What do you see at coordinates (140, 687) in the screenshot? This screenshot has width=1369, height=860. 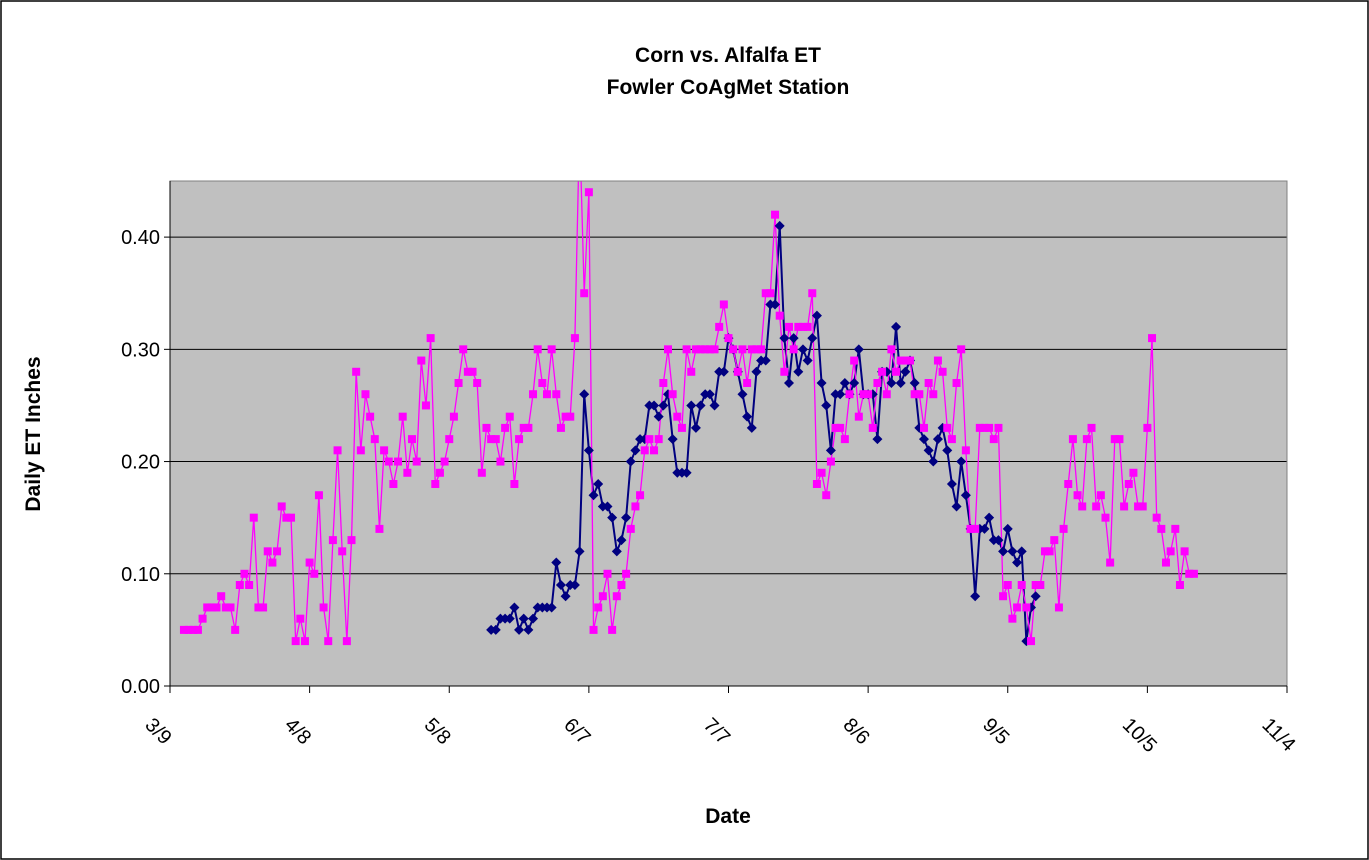 I see `y-tick-label: 0.00` at bounding box center [140, 687].